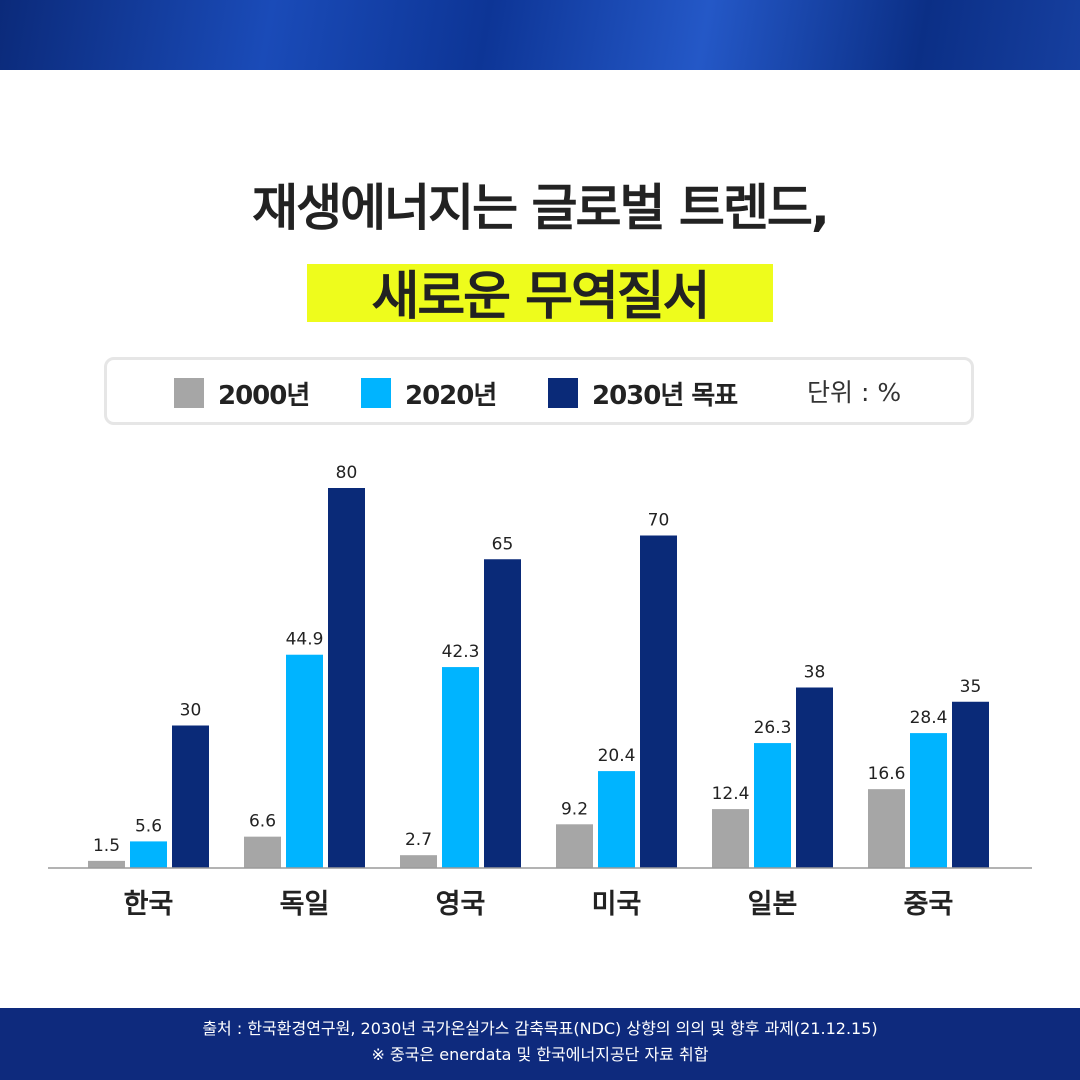  Describe the element at coordinates (189, 393) in the screenshot. I see `legend-swatch-2000` at that location.